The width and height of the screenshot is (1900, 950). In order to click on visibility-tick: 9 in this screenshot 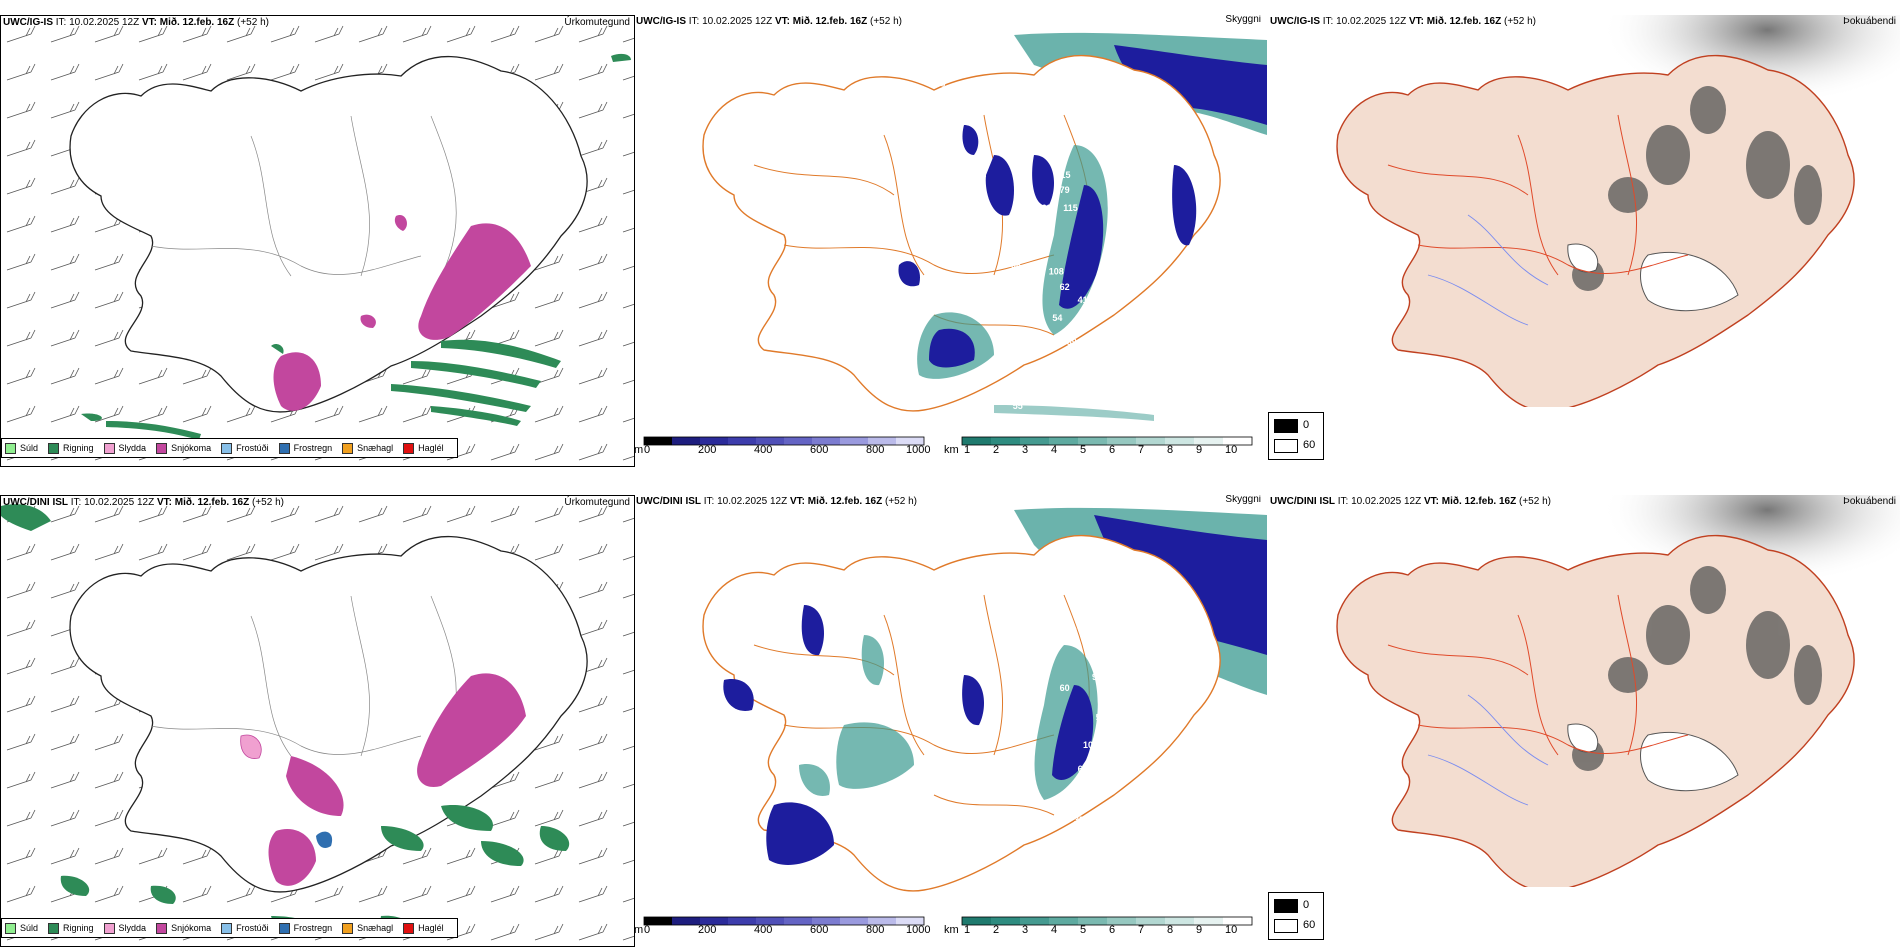, I will do `click(1199, 450)`.